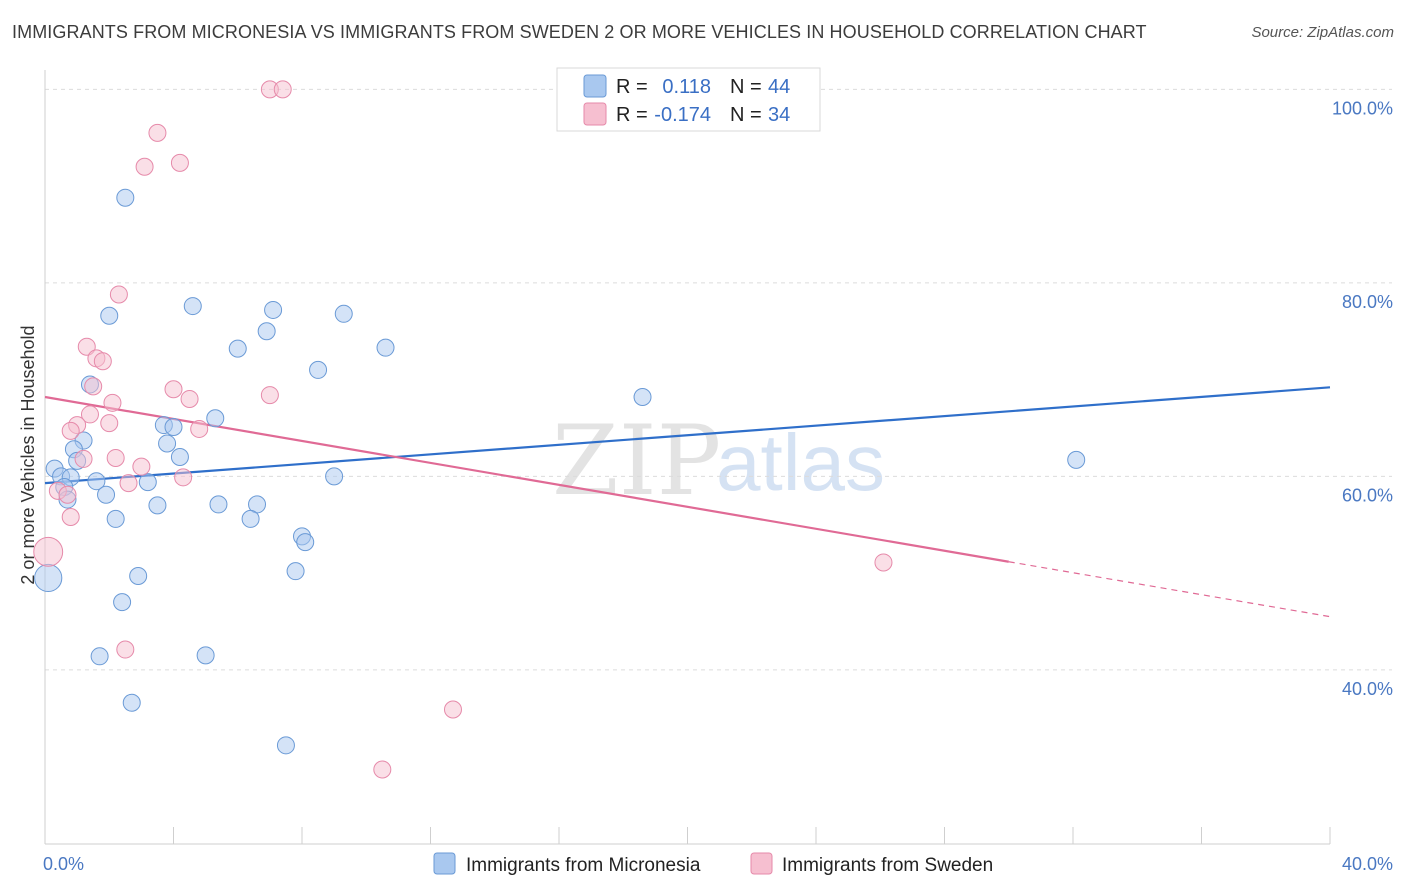 The height and width of the screenshot is (892, 1406). Describe the element at coordinates (63, 864) in the screenshot. I see `x-tick-label-start: 0.0%` at that location.